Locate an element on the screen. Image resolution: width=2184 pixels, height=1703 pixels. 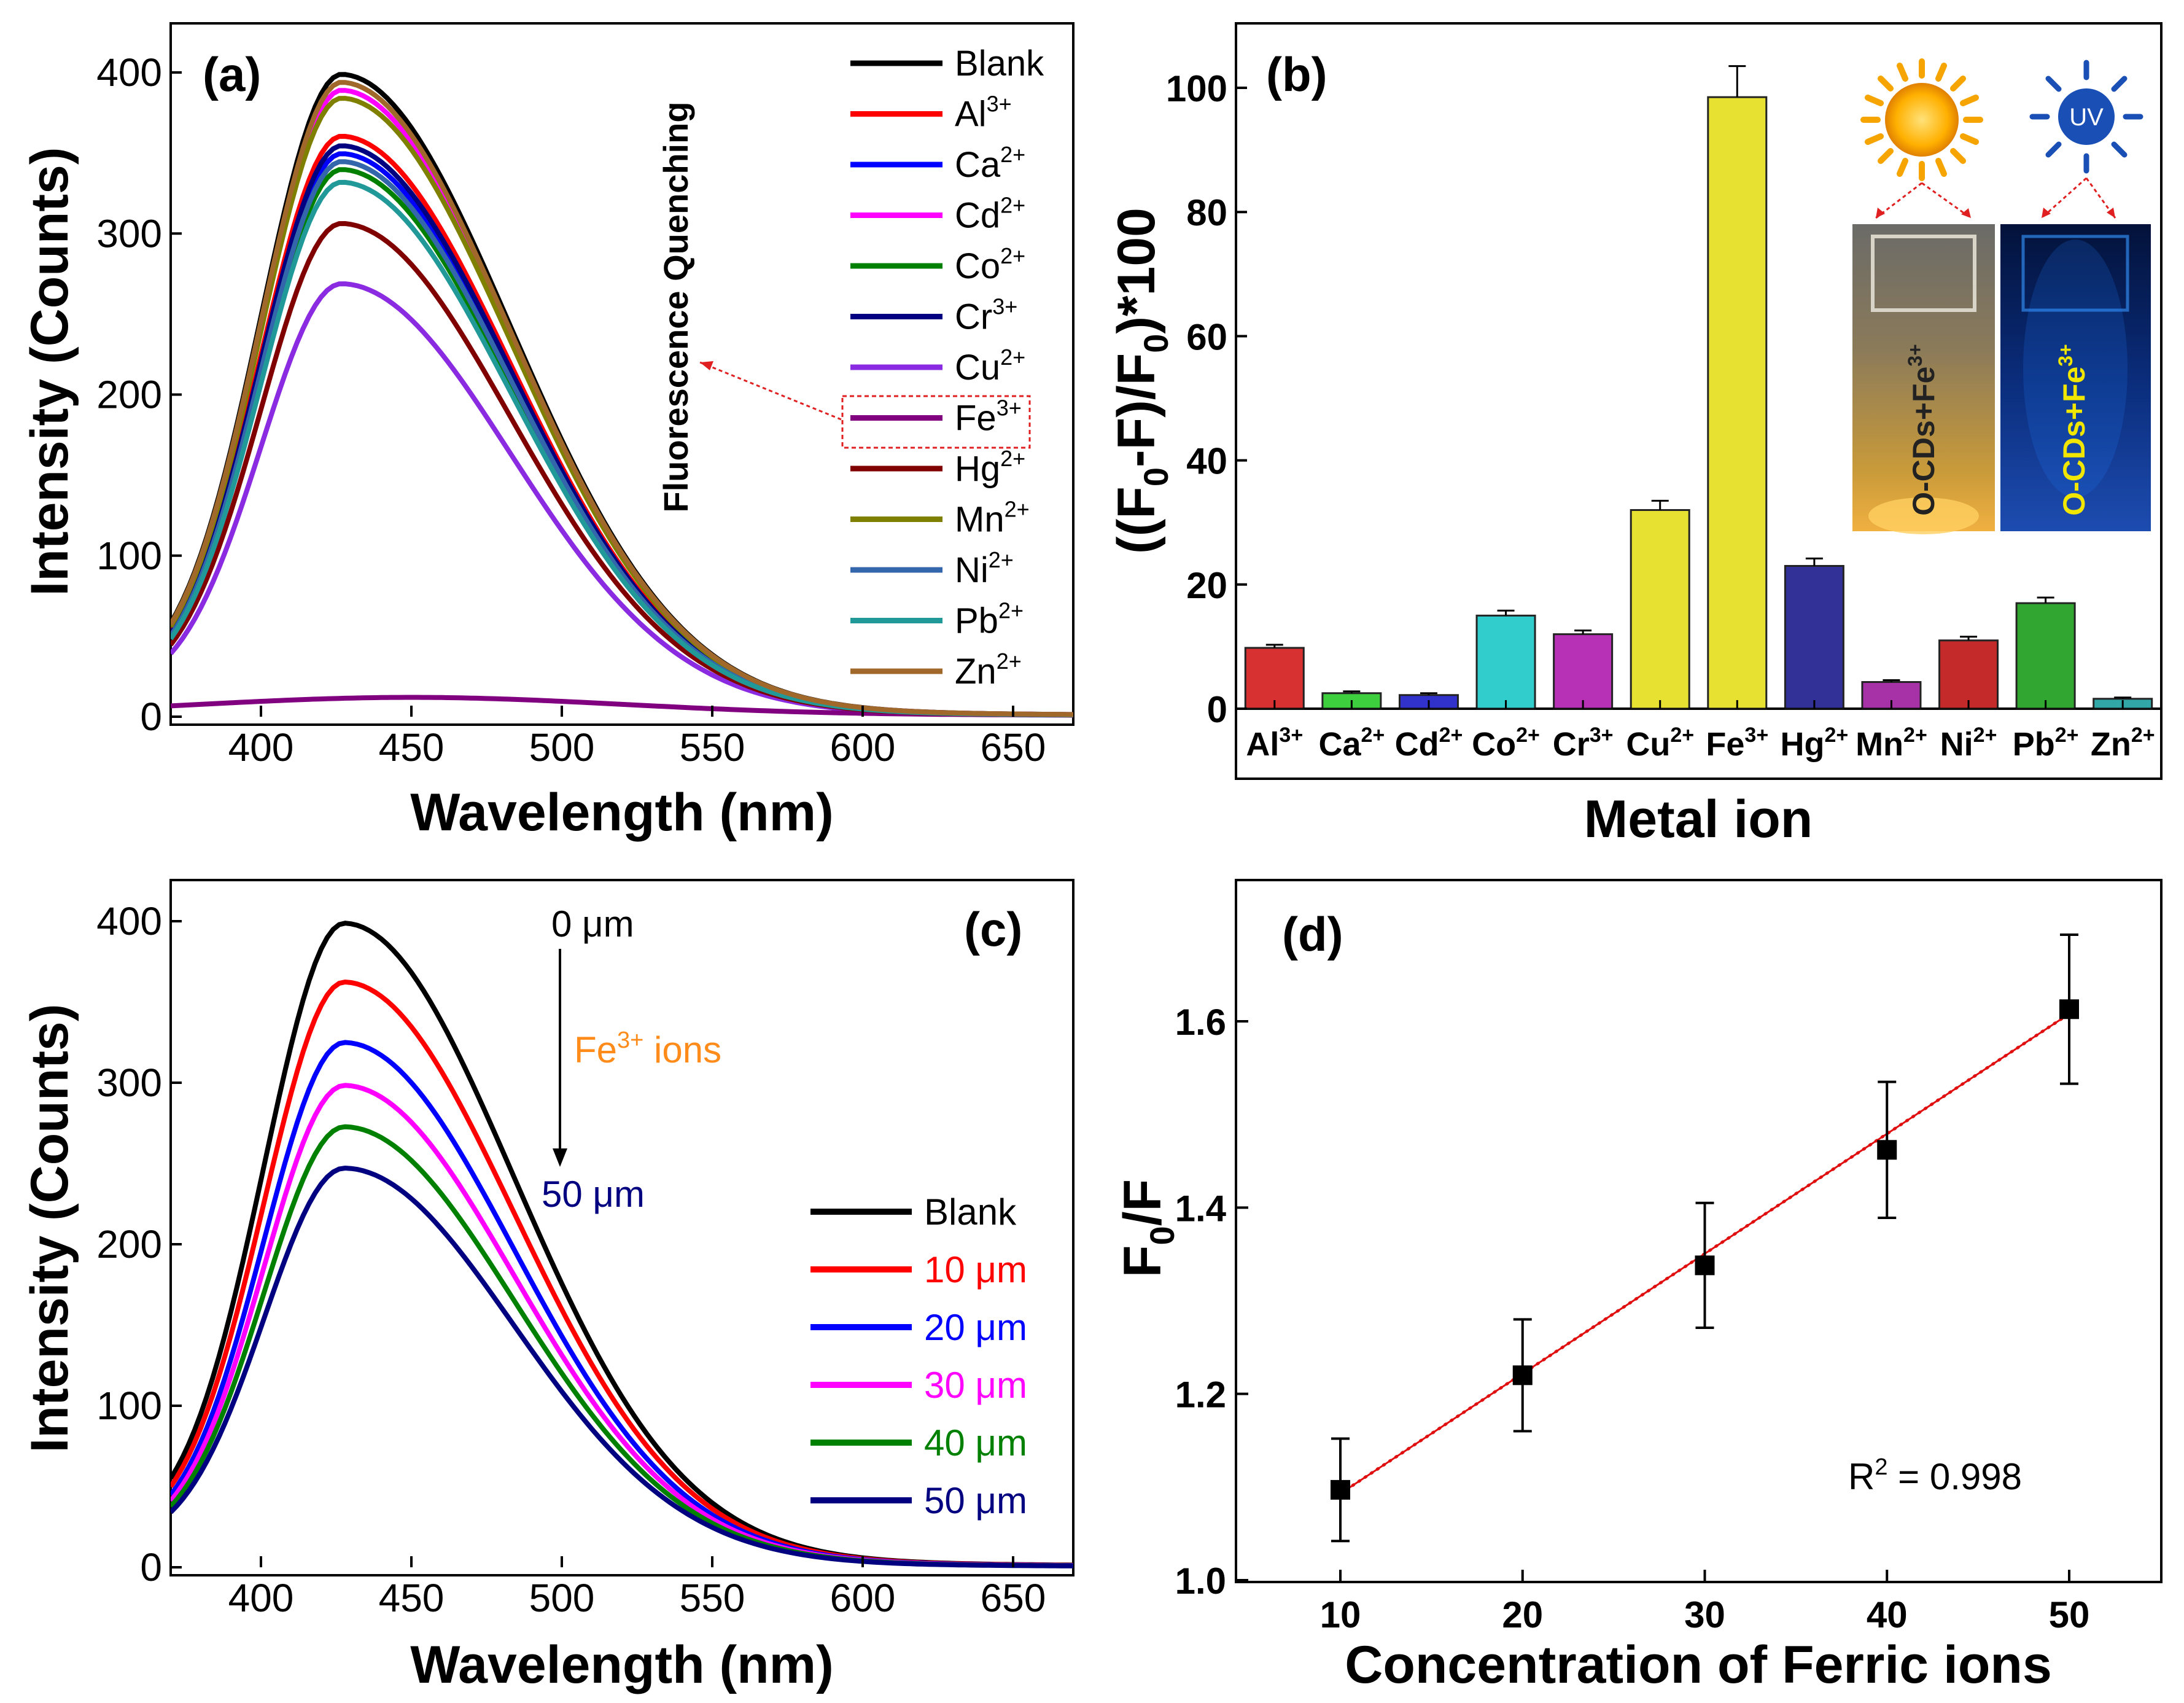
legend-label: Cr3+ is located at coordinates (986, 316).